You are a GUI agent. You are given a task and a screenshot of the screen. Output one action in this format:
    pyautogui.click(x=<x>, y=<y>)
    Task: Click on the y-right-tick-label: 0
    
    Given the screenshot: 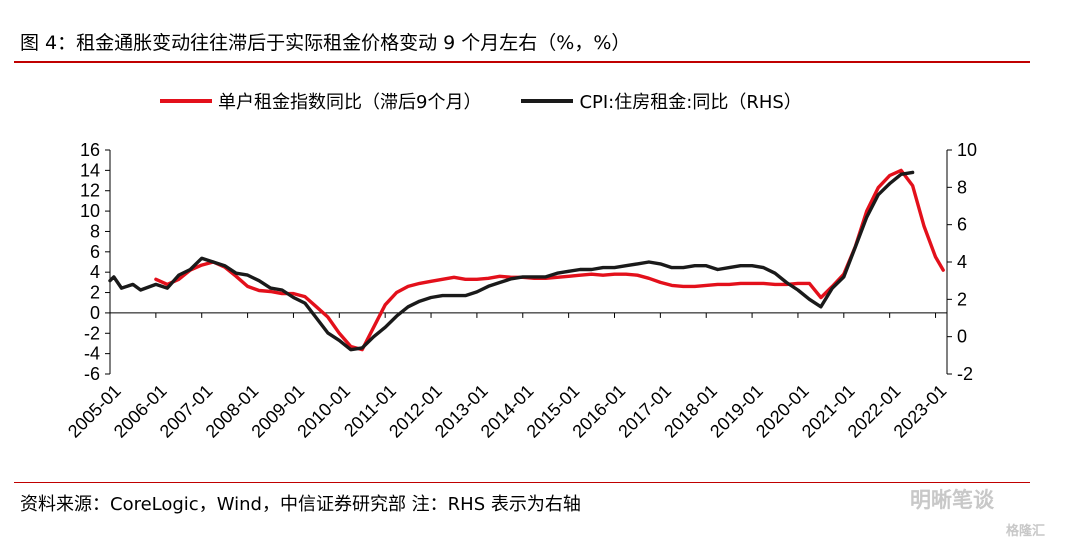 What is the action you would take?
    pyautogui.click(x=962, y=337)
    